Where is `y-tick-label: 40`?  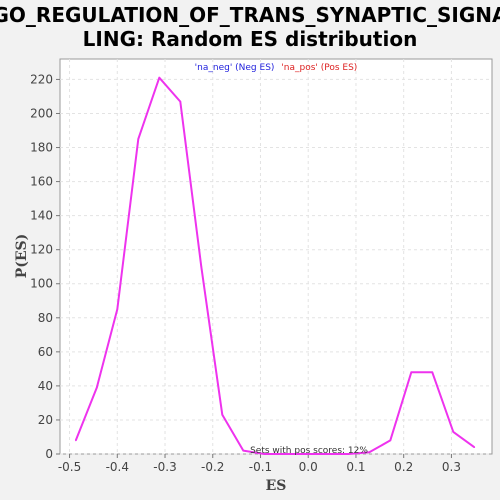
y-tick-label: 40 is located at coordinates (45, 386).